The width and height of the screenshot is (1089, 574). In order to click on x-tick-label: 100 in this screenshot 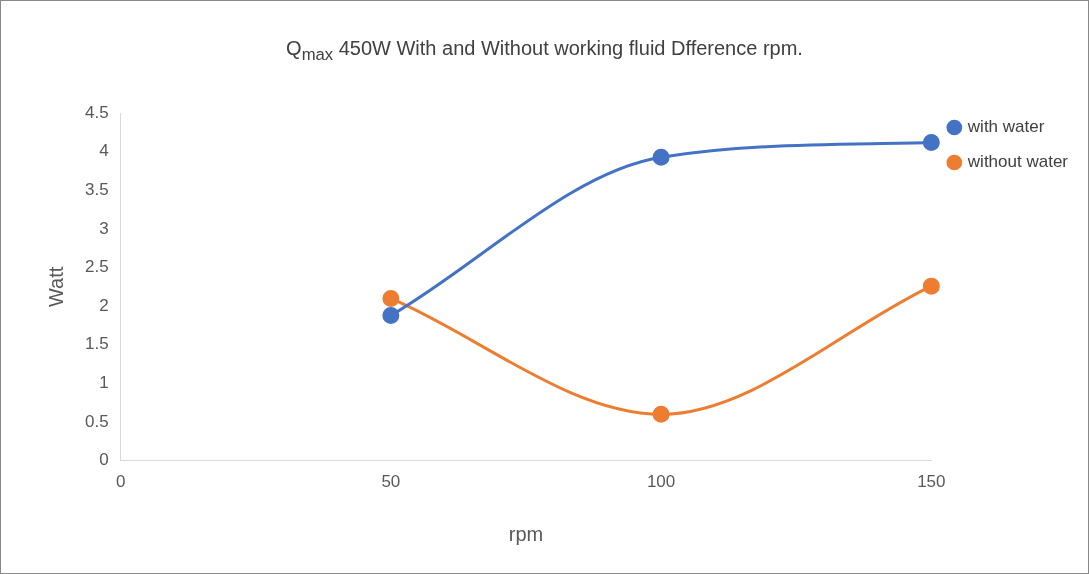, I will do `click(661, 482)`.